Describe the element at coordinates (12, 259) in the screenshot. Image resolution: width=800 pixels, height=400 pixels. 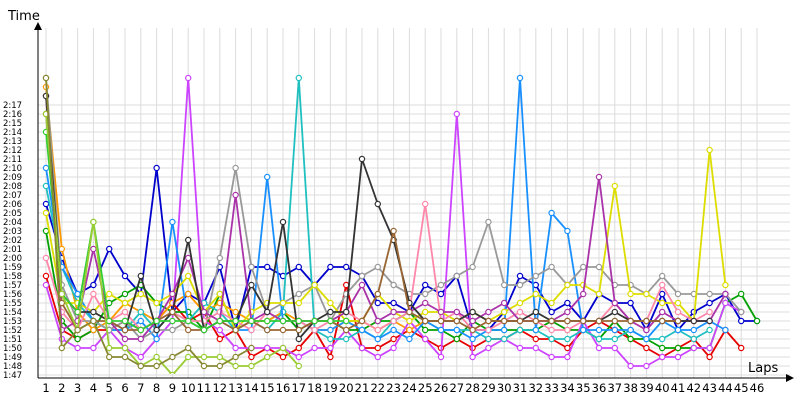
I see `y-tick-label: 2:00` at that location.